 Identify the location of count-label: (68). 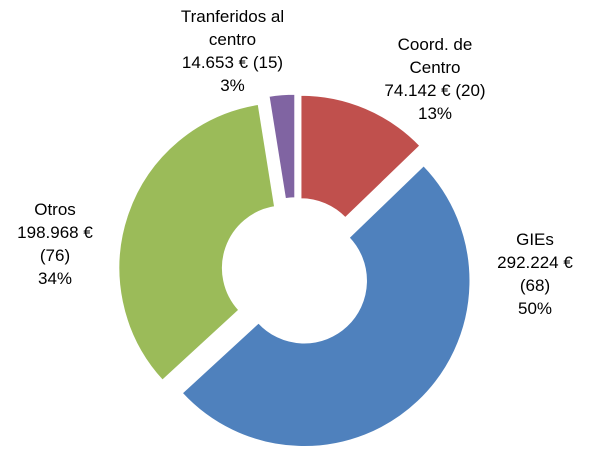
(535, 285).